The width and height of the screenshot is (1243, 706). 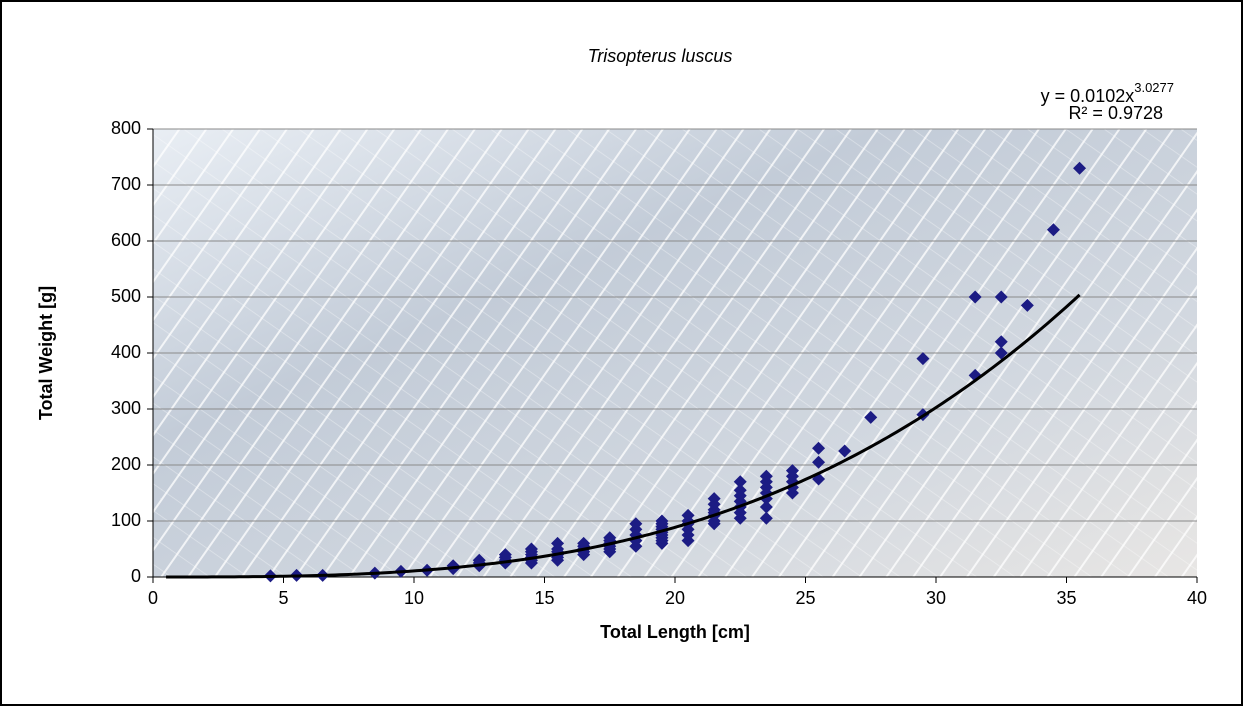 What do you see at coordinates (126, 352) in the screenshot?
I see `y-tick-label: 400` at bounding box center [126, 352].